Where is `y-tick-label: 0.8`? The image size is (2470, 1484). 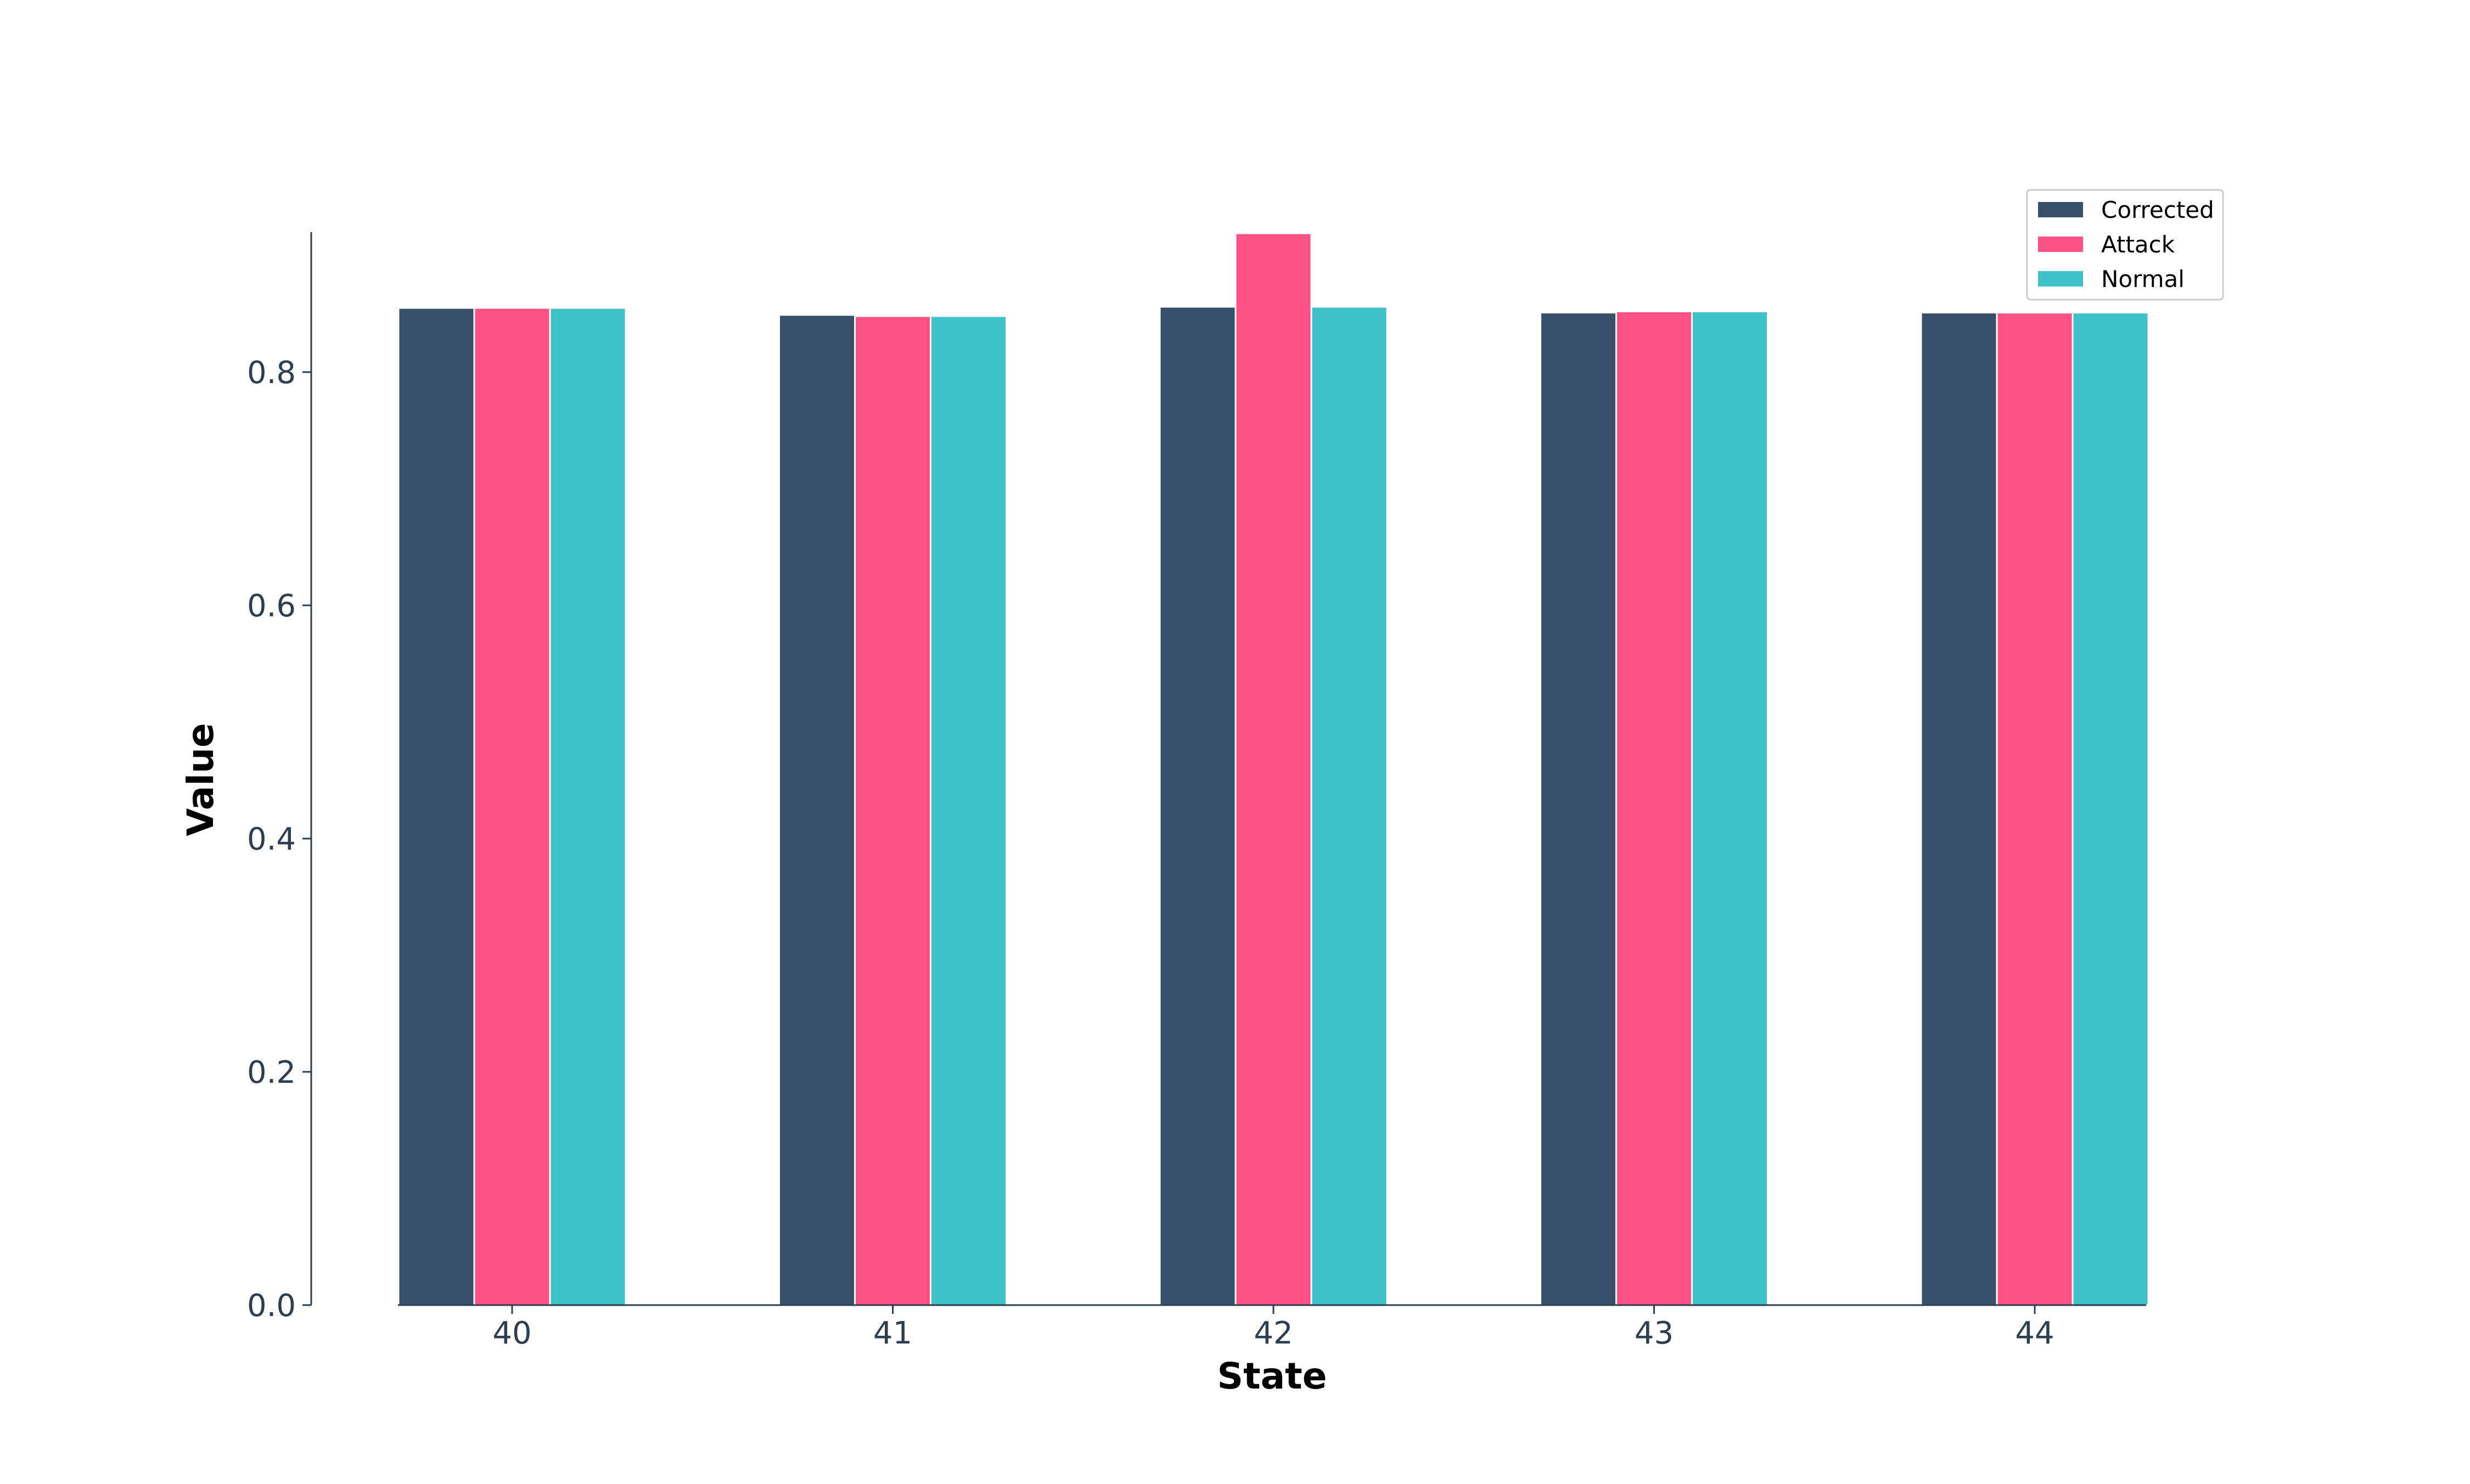
y-tick-label: 0.8 is located at coordinates (271, 373).